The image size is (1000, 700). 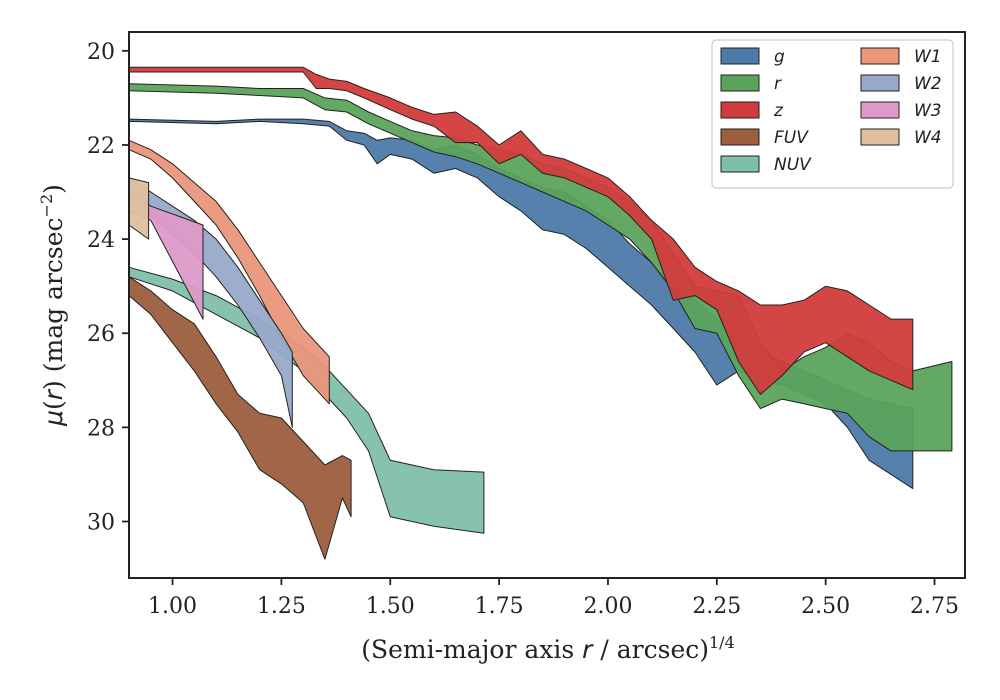 What do you see at coordinates (390, 606) in the screenshot?
I see `x-tick-label: 1.50` at bounding box center [390, 606].